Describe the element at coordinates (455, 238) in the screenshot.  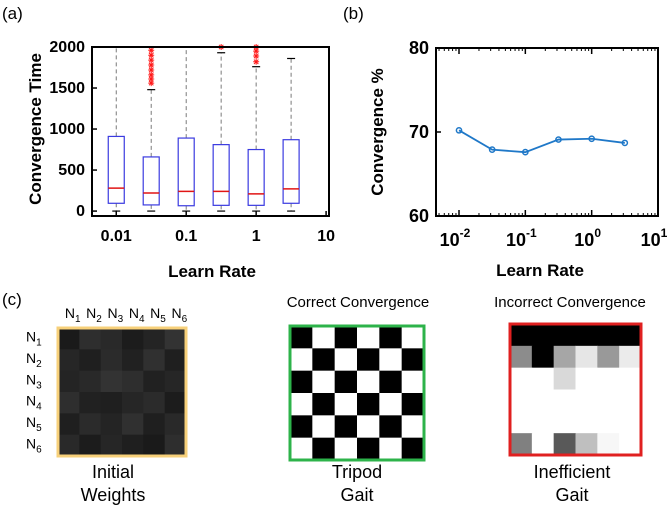
I see `line-chart-x-tick-label: 10⁻²` at that location.